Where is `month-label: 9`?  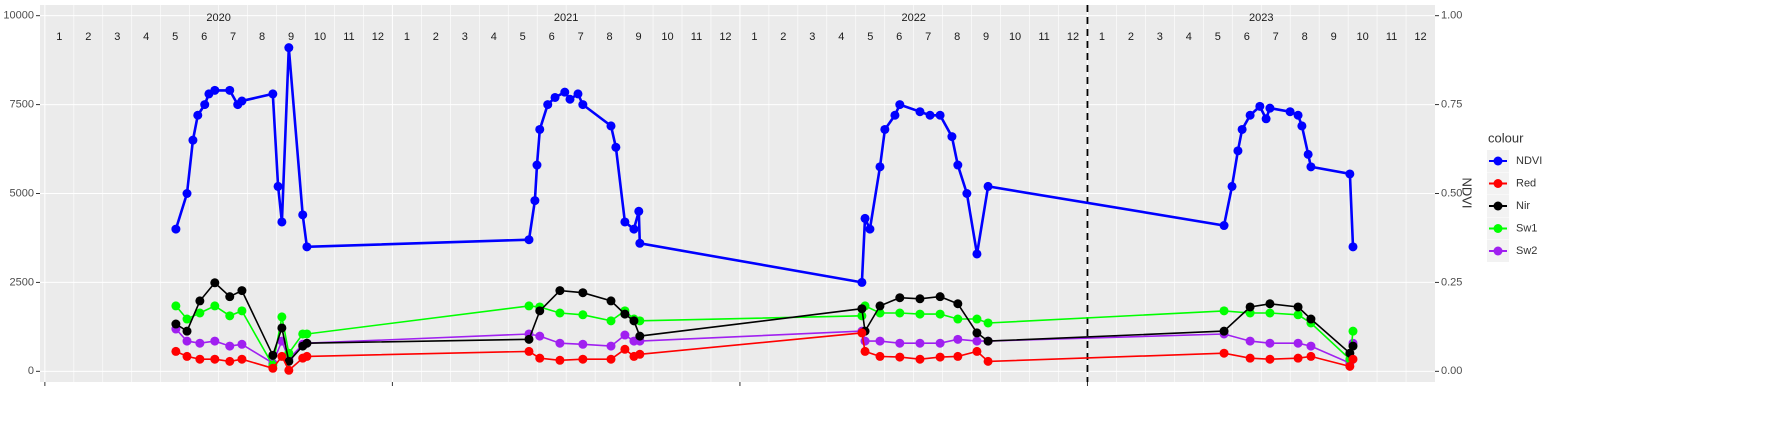
month-label: 9 is located at coordinates (639, 37).